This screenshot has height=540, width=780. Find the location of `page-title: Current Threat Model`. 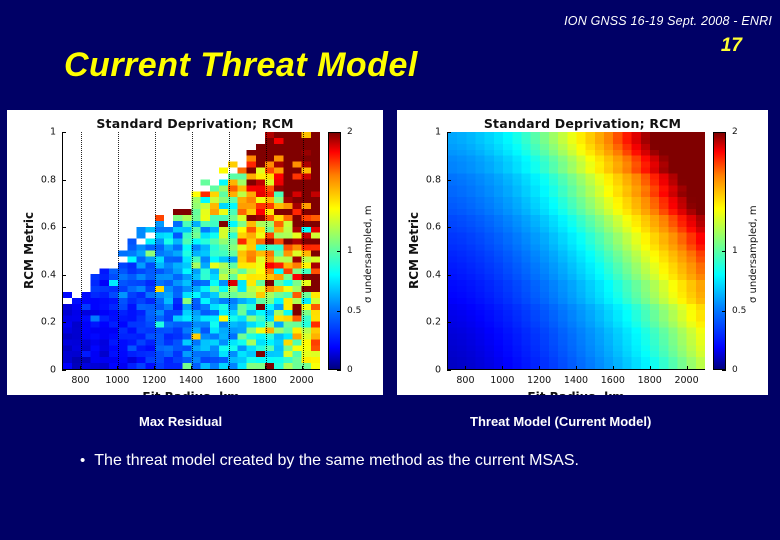

page-title: Current Threat Model is located at coordinates (241, 65).